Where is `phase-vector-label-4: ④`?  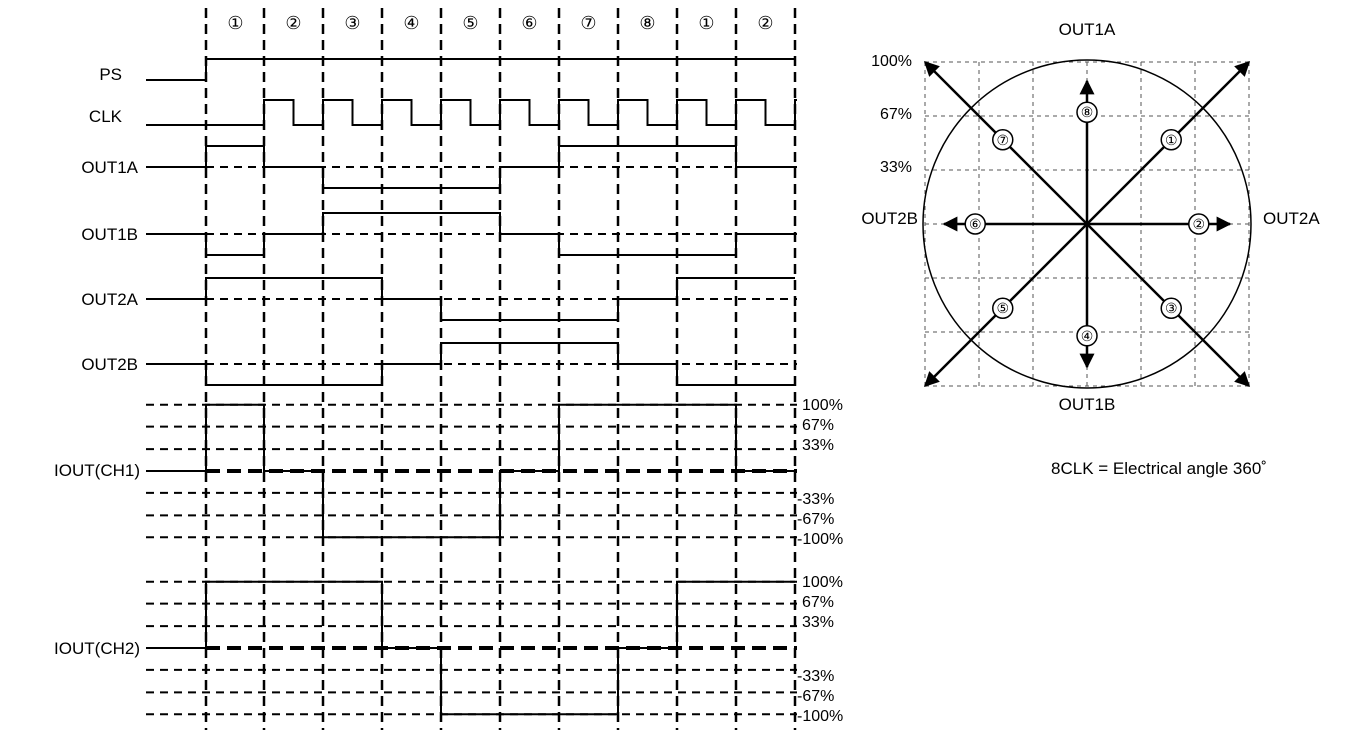
phase-vector-label-4: ④ is located at coordinates (1087, 336).